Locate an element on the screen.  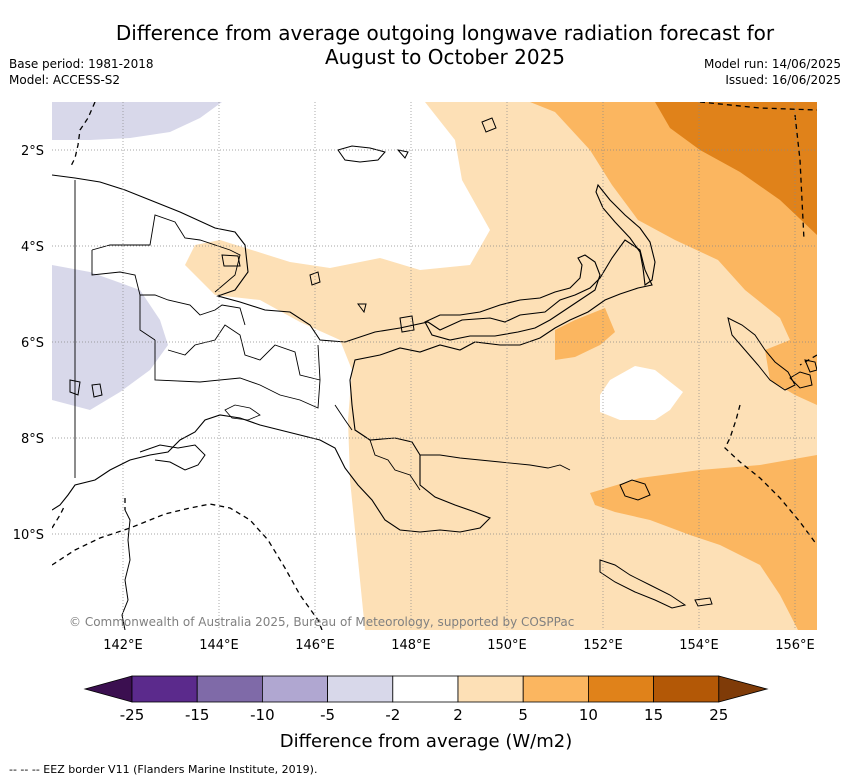
lat-label: 8°S is located at coordinates (32, 439).